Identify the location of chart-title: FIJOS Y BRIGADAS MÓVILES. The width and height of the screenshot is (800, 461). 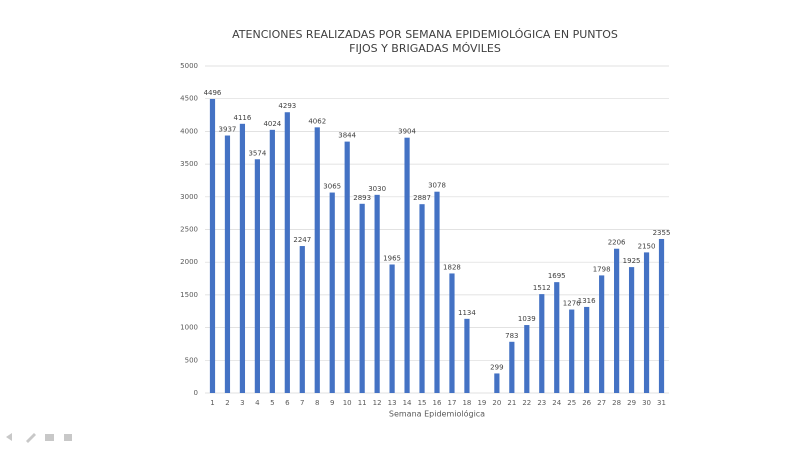
(425, 48).